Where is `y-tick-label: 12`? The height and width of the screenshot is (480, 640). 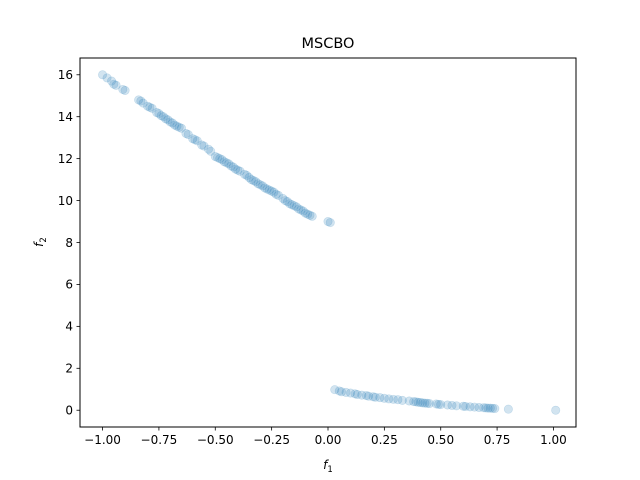 y-tick-label: 12 is located at coordinates (65, 159).